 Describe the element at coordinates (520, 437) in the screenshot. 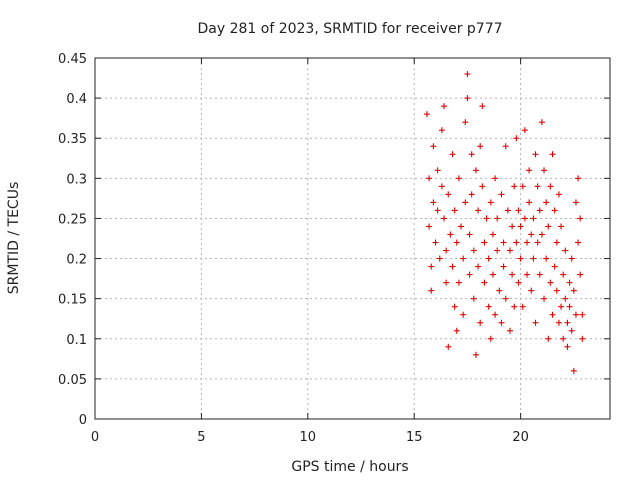

I see `x-tick-label: 20` at that location.